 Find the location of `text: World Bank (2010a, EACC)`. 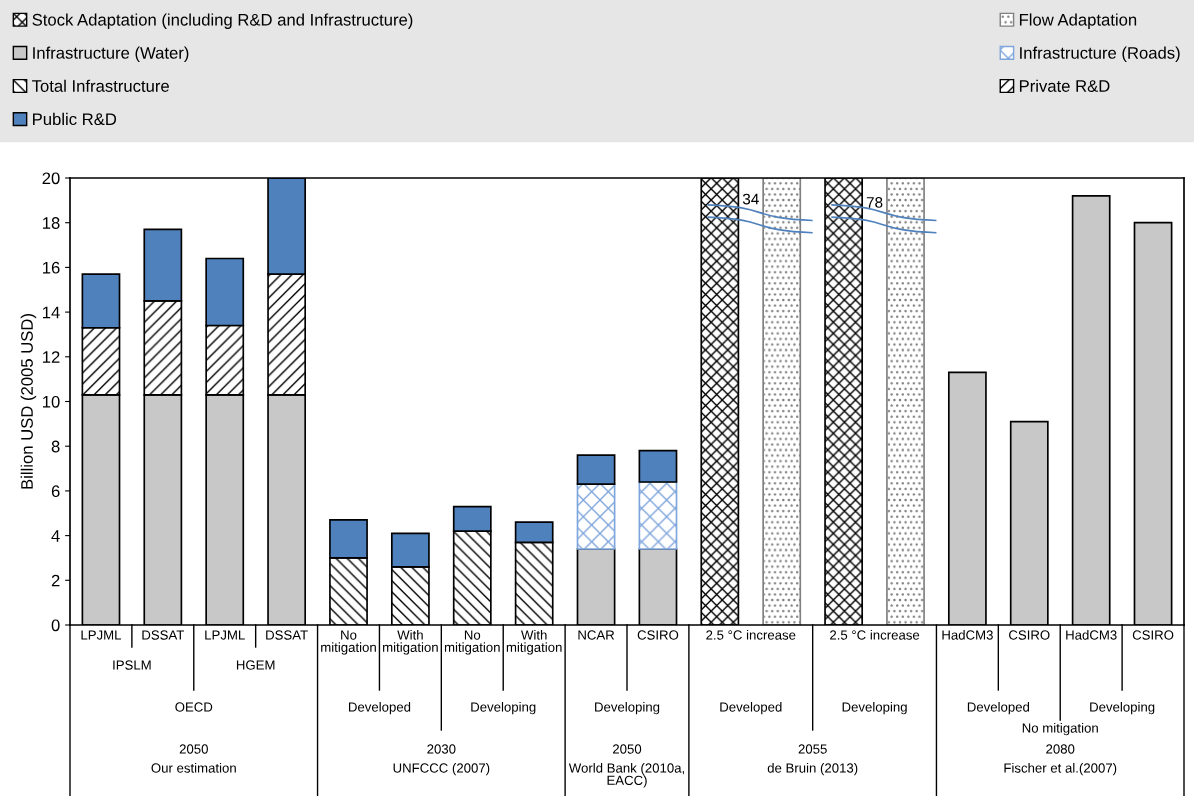

text: World Bank (2010a, EACC) is located at coordinates (626, 775).